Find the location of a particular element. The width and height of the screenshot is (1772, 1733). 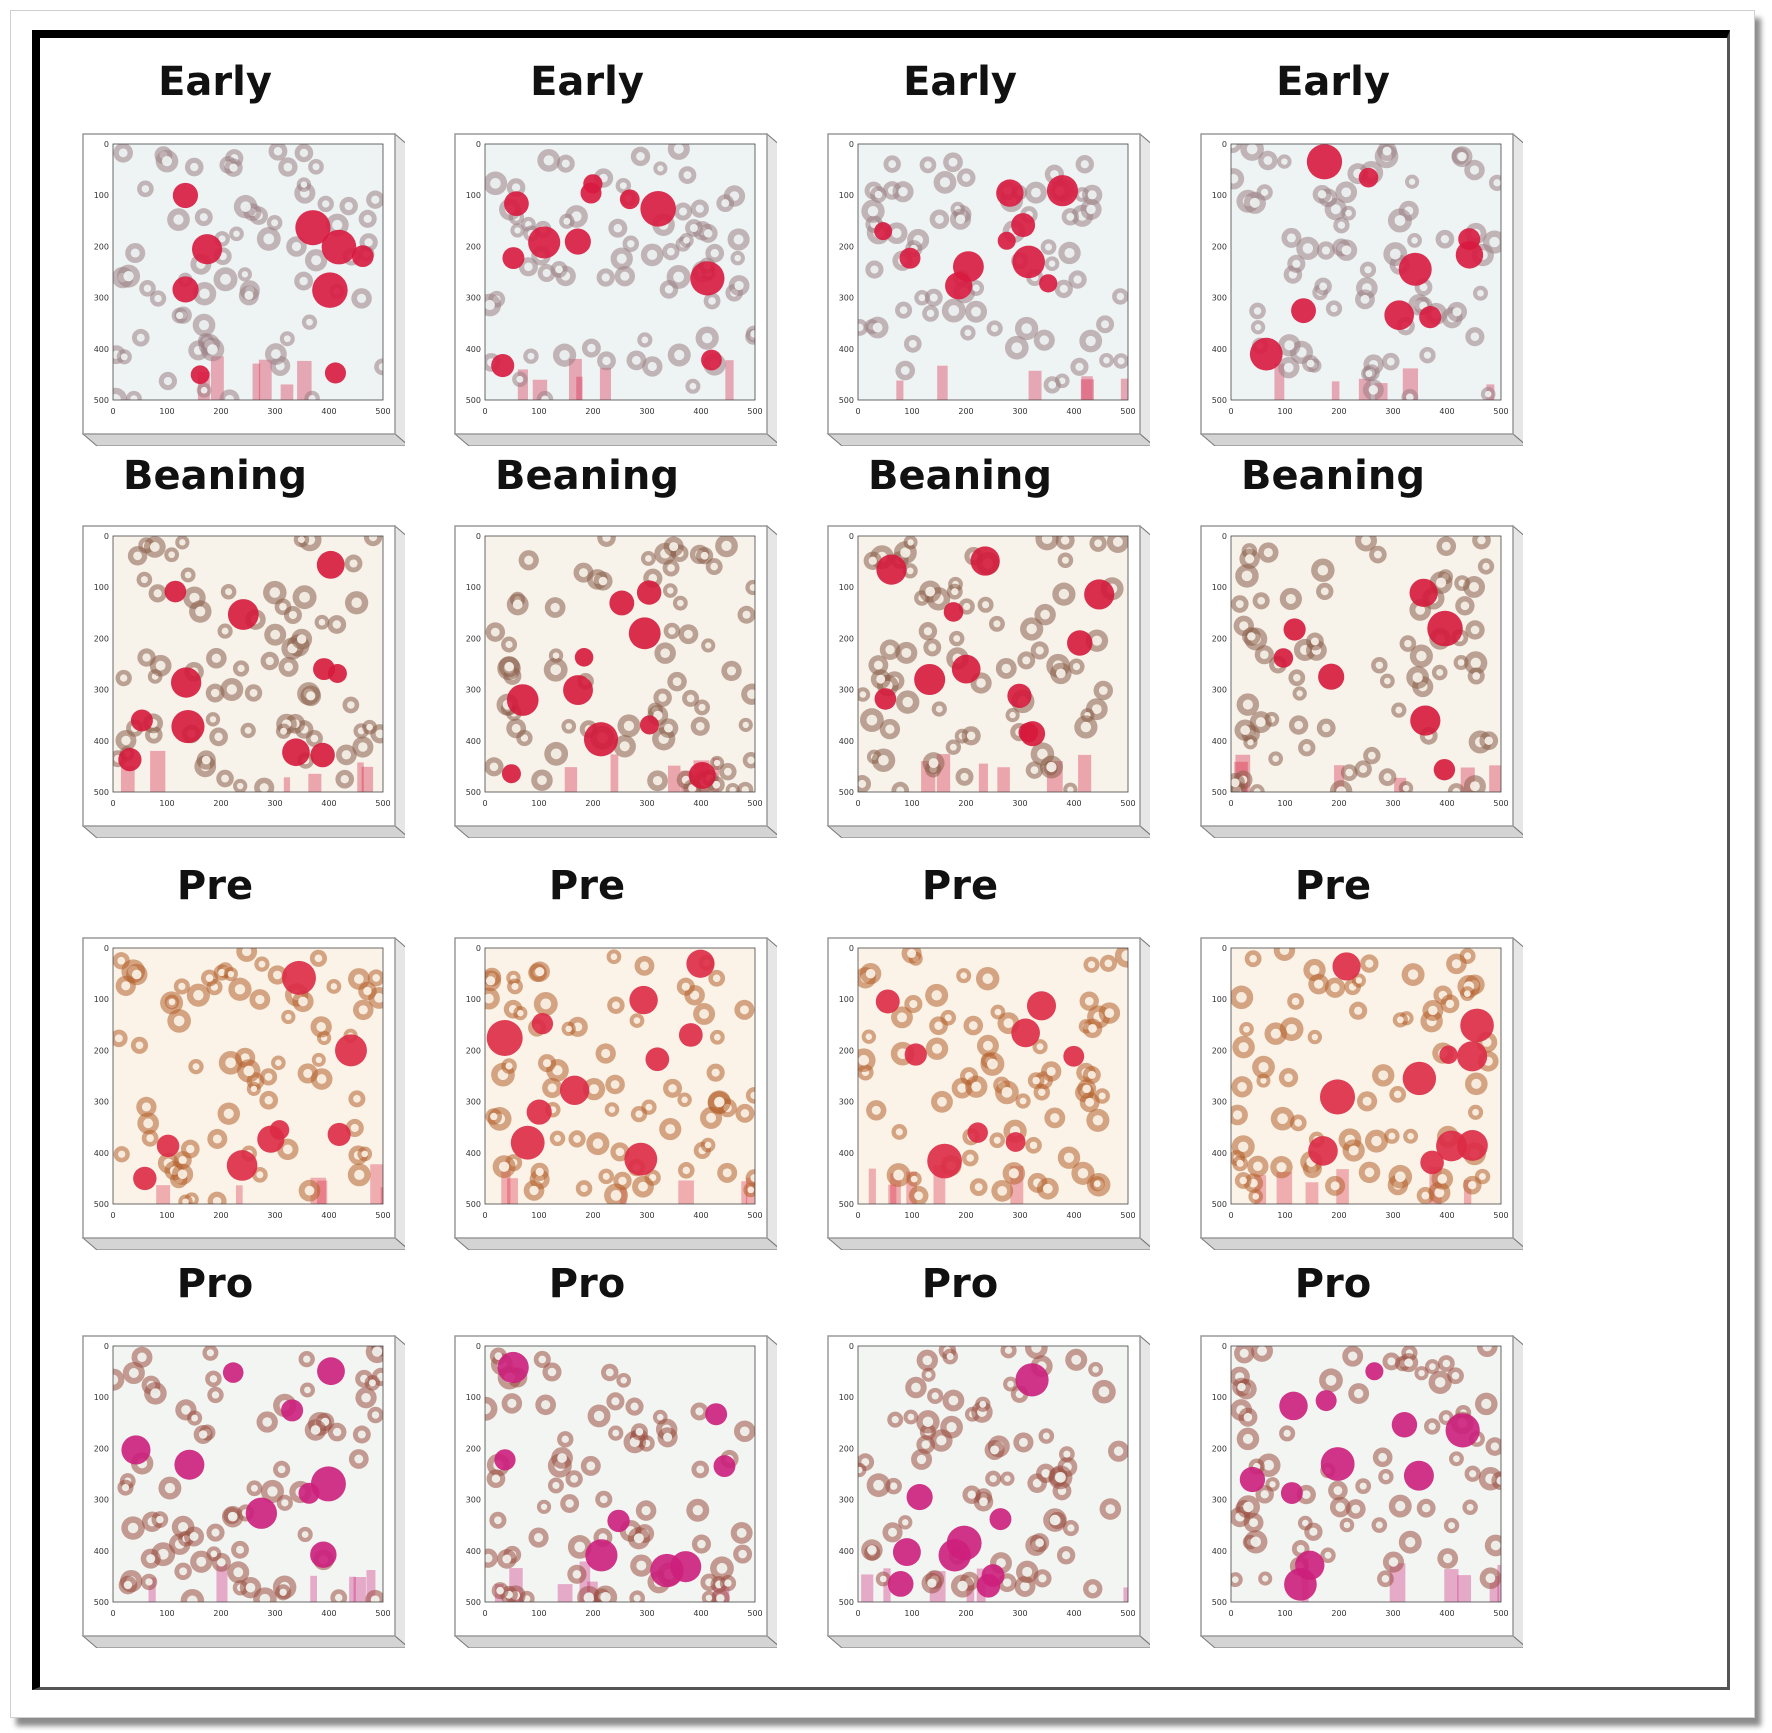

micrograph-panel-1-3: 0 100 200 300 400 500 0 100 200 300 400 500 is located at coordinates (1358, 679).